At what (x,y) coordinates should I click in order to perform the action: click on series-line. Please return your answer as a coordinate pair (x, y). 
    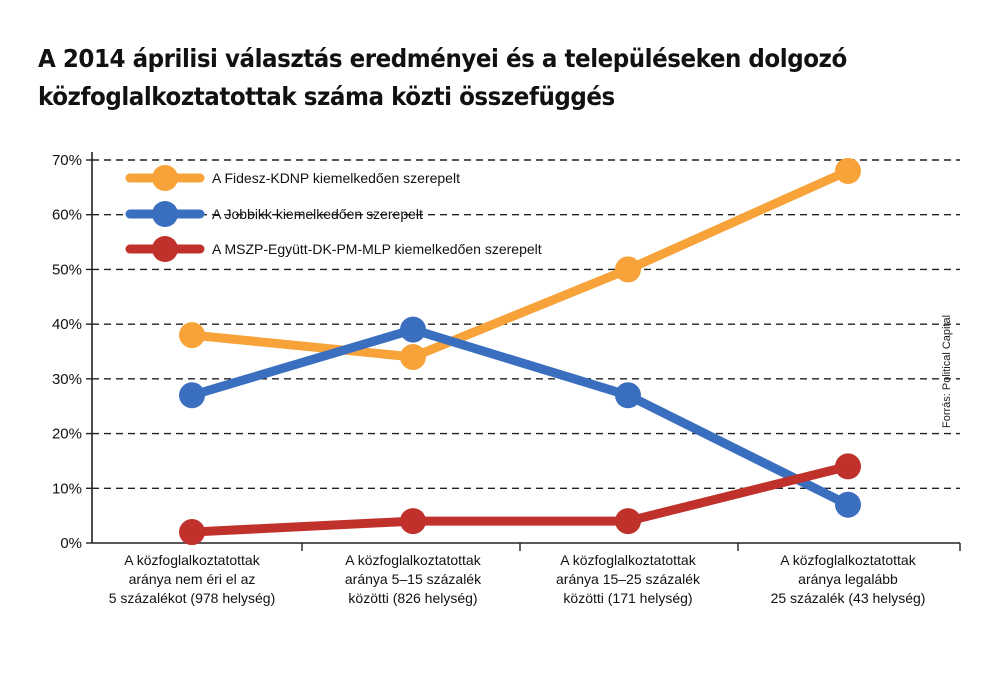
    Looking at the image, I should click on (520, 499).